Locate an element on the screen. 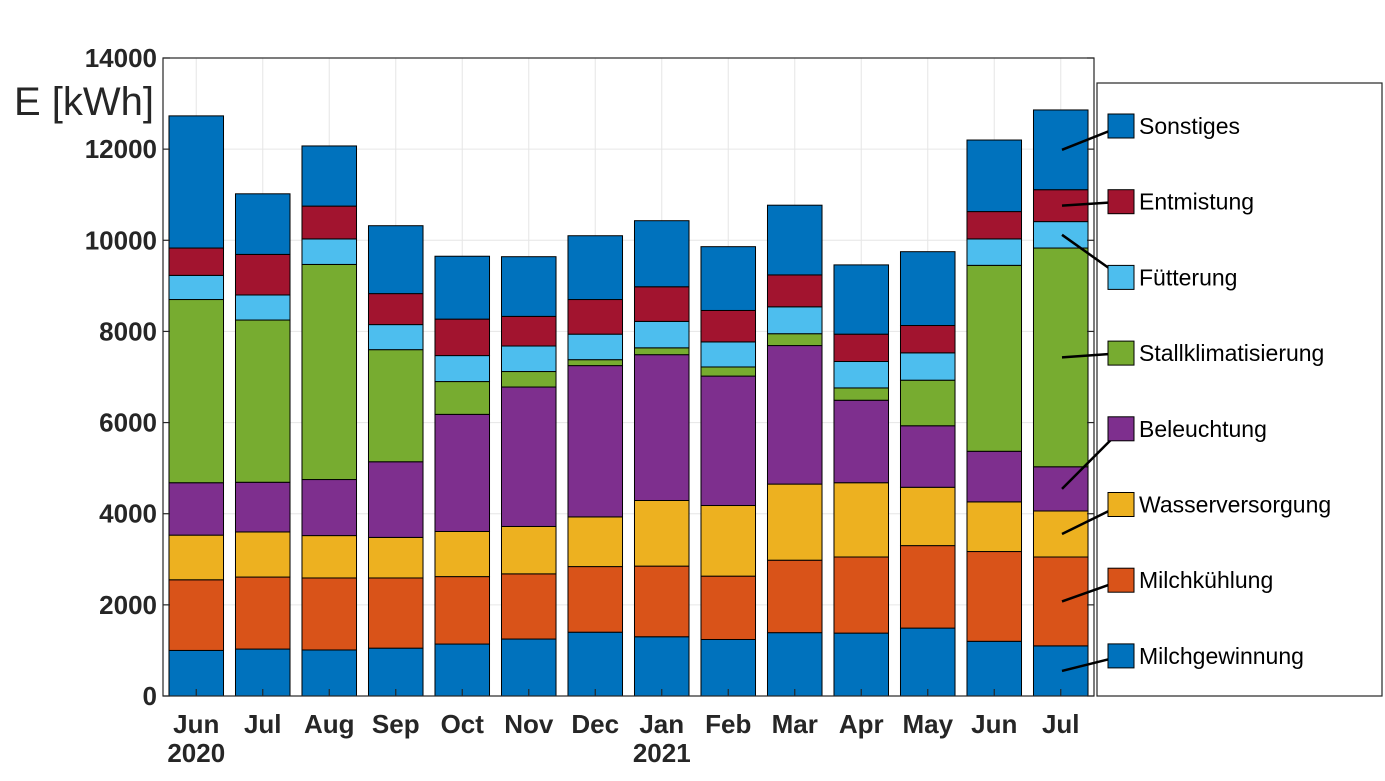 The image size is (1385, 781). x-tick-label: Feb is located at coordinates (728, 724).